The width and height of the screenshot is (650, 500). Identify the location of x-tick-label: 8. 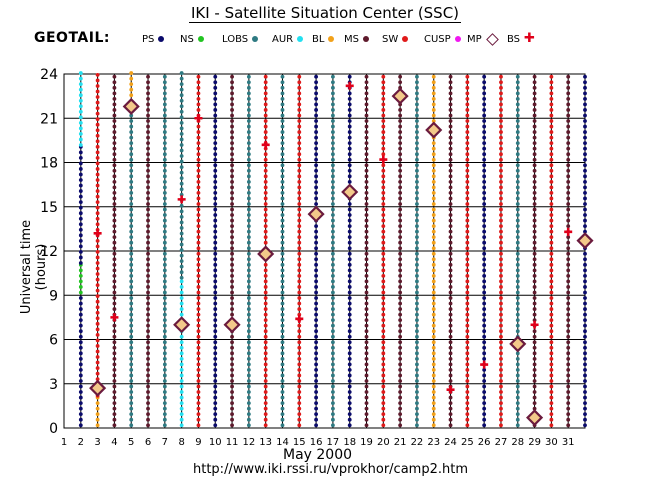
(181, 442).